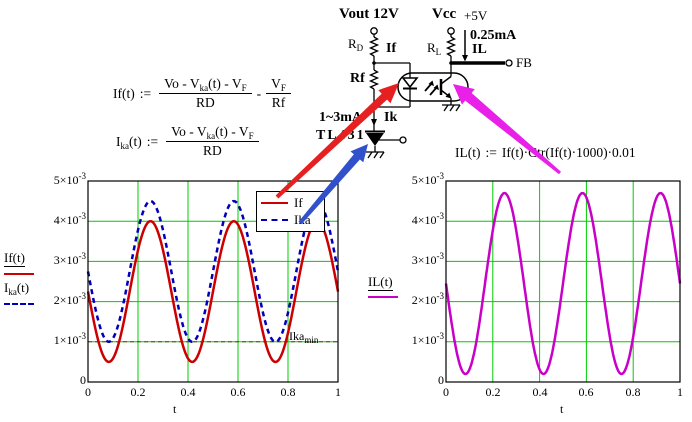 This screenshot has height=422, width=692. I want to click on vcc-value: +5V, so click(476, 15).